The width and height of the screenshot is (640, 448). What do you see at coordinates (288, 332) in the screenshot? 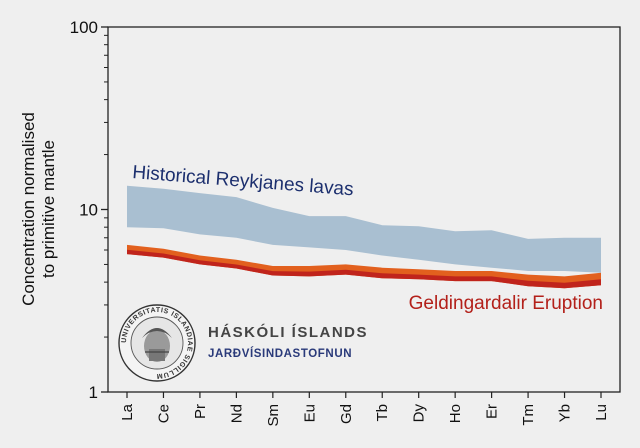
I see `logo-name: HÁSKÓLI ÍSLANDS` at bounding box center [288, 332].